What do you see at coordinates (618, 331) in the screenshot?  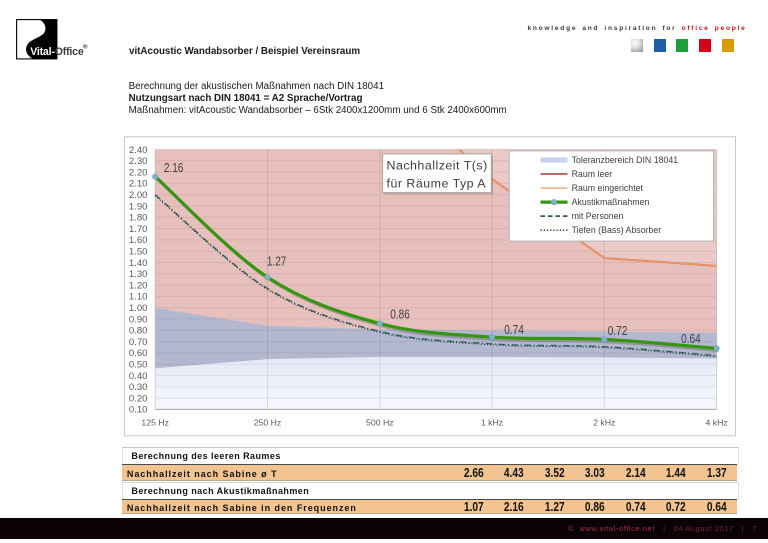 I see `svg-text: 0.72` at bounding box center [618, 331].